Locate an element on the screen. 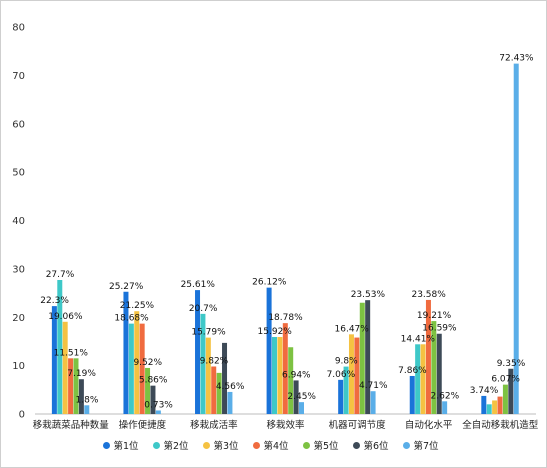 The height and width of the screenshot is (468, 547). legend-label: 第4位 is located at coordinates (277, 446).